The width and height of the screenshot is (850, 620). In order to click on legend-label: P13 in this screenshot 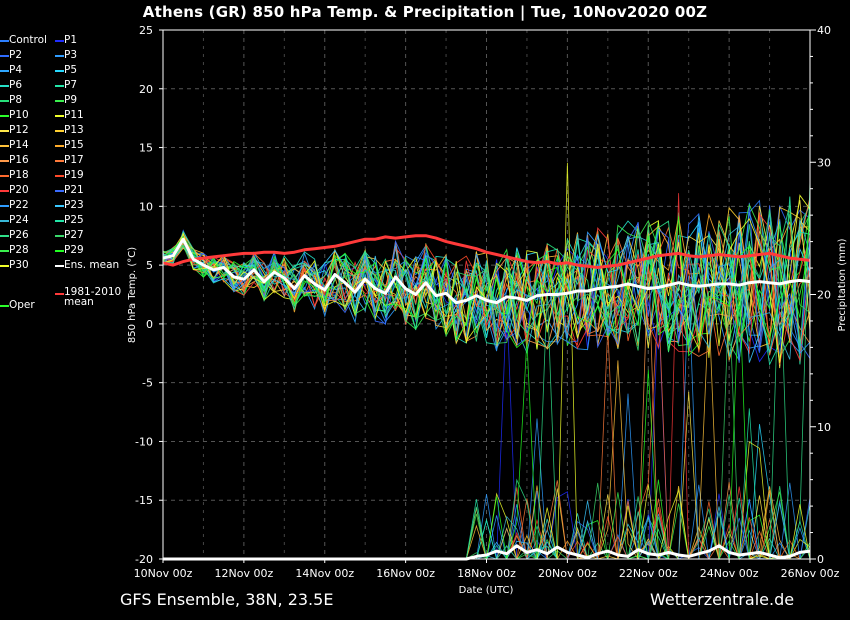, I will do `click(74, 130)`.